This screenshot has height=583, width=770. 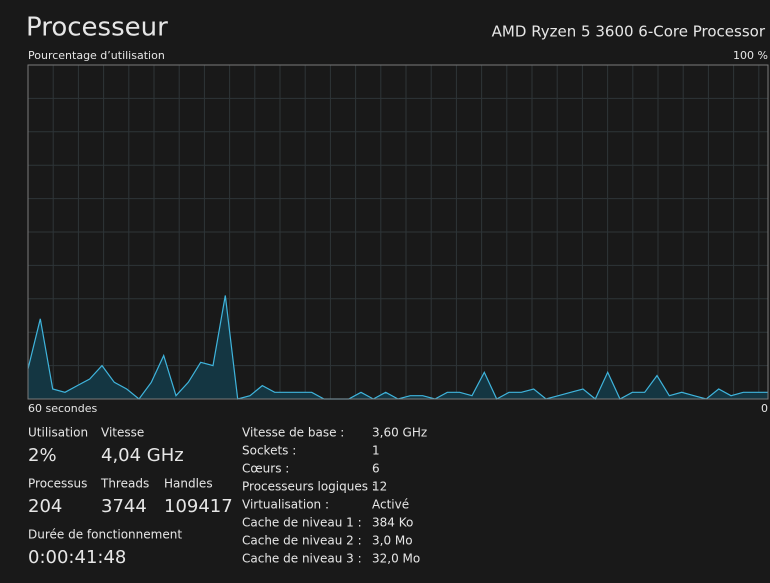 What do you see at coordinates (302, 559) in the screenshot?
I see `detail-label: Cache de niveau 3 :` at bounding box center [302, 559].